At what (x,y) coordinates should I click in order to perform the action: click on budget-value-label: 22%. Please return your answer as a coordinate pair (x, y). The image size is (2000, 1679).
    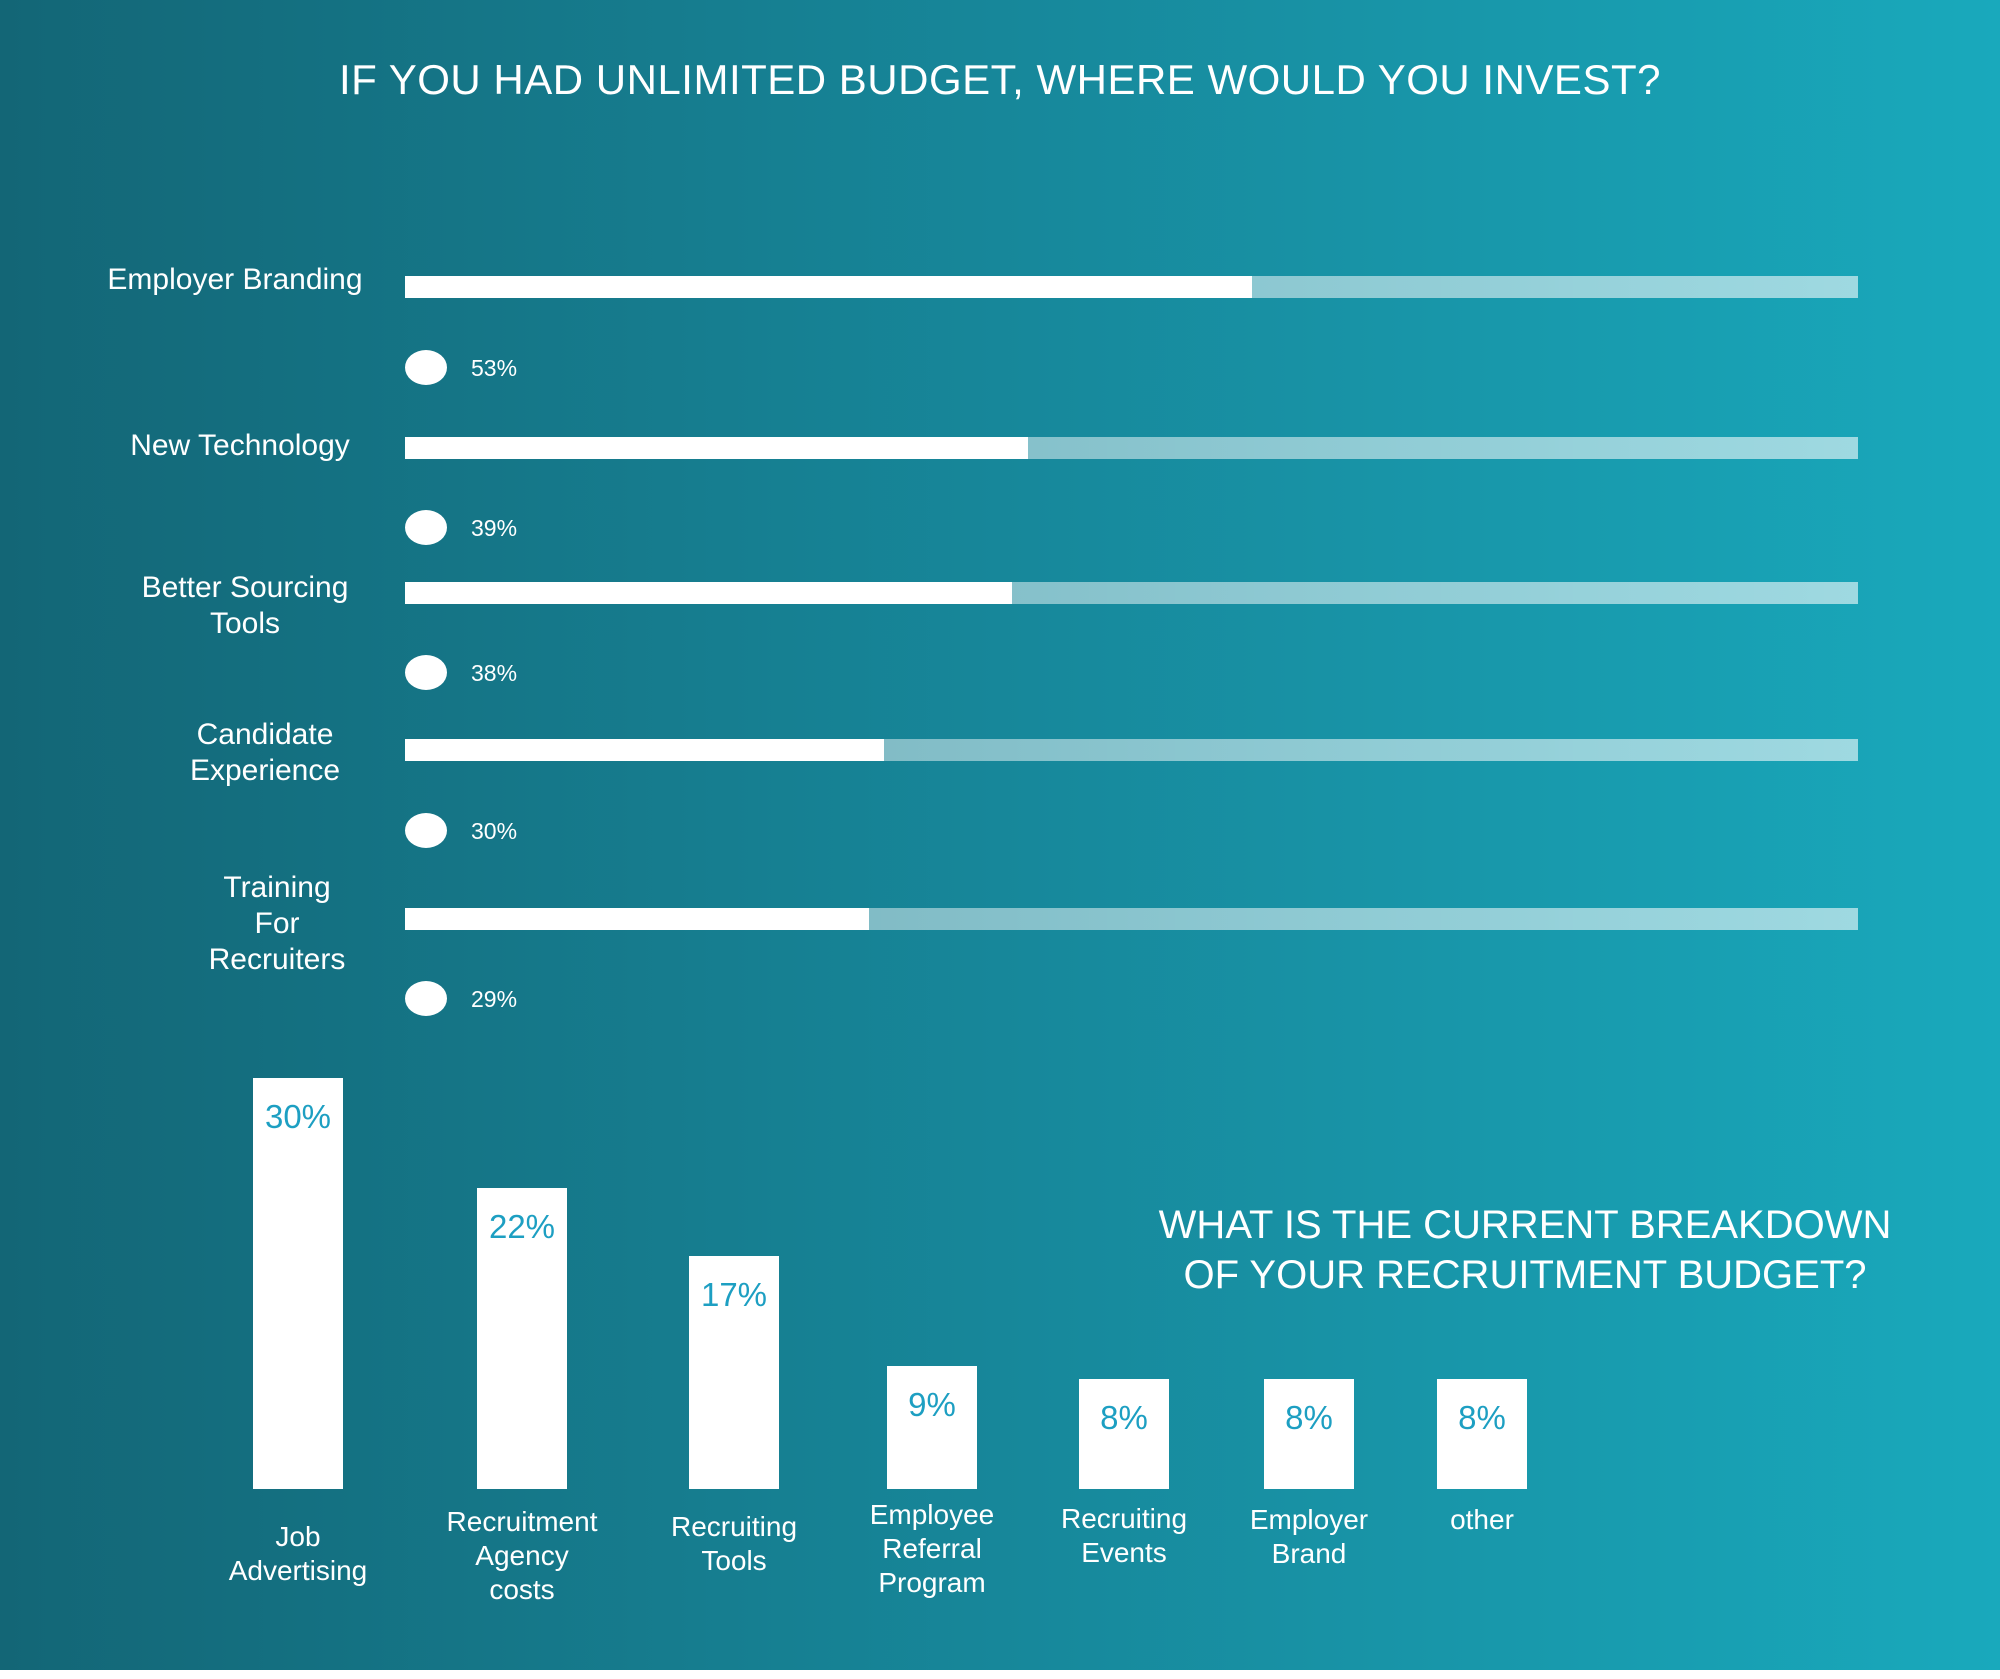
    Looking at the image, I should click on (522, 1226).